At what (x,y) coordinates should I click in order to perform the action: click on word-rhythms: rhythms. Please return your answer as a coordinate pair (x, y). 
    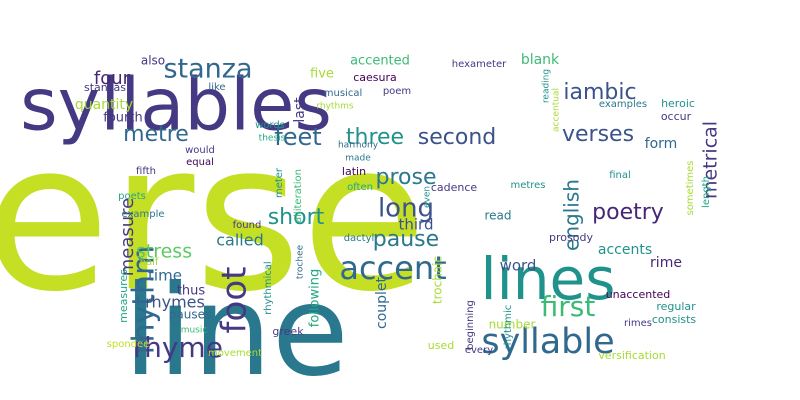
    Looking at the image, I should click on (335, 107).